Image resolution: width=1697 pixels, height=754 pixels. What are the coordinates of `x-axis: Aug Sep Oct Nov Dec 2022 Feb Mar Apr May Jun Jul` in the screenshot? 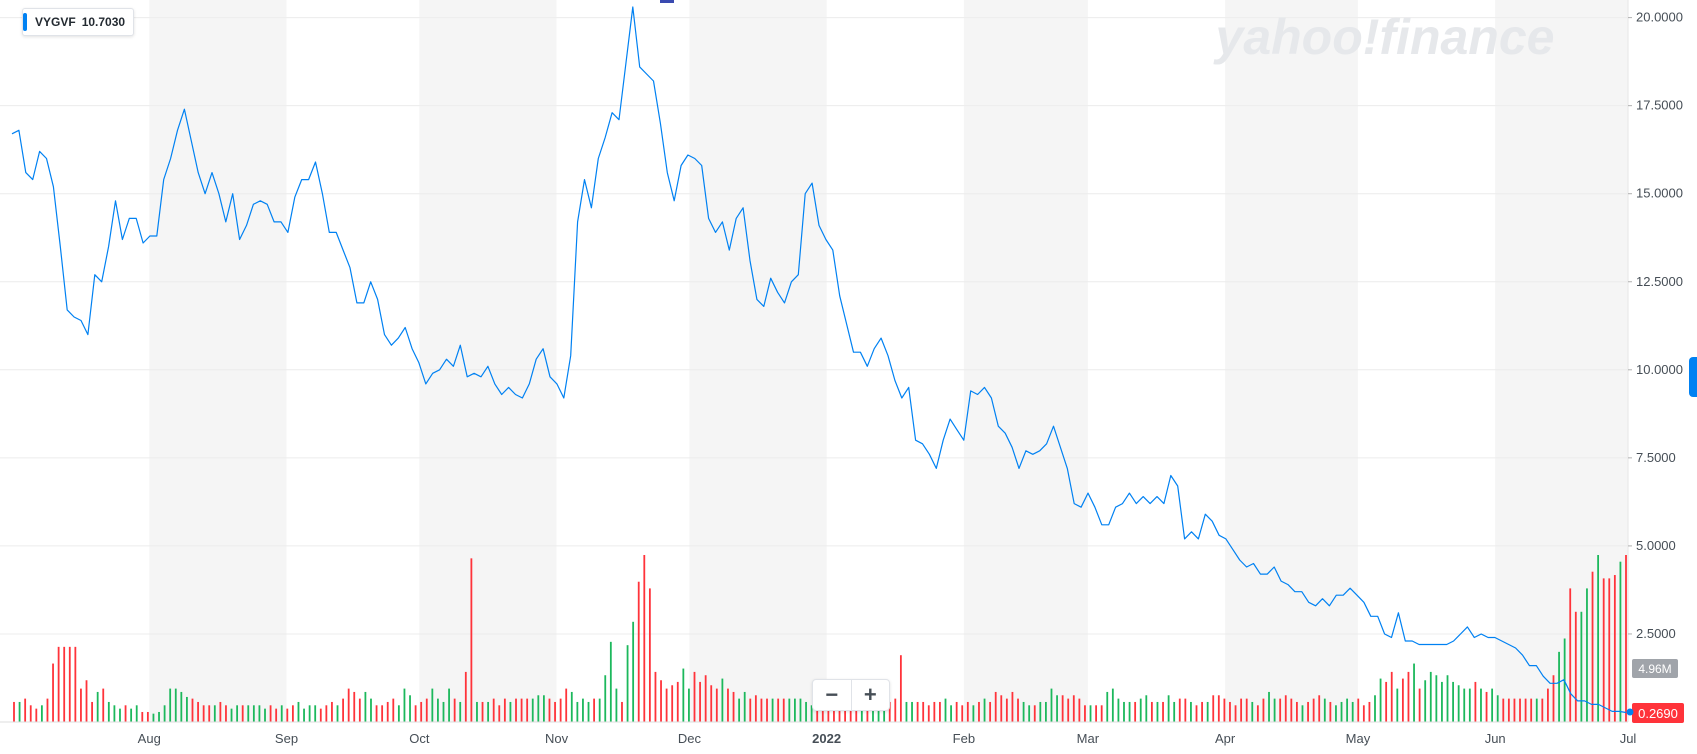 It's located at (818, 733).